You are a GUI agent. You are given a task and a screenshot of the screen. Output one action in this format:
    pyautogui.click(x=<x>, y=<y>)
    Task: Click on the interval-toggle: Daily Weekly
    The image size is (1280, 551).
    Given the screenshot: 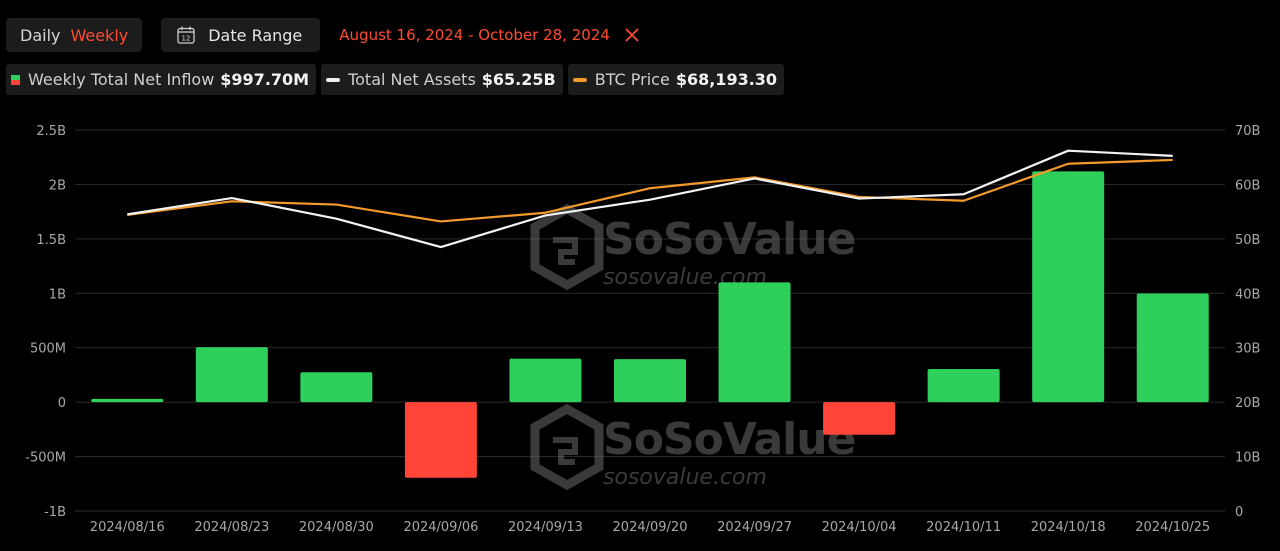 What is the action you would take?
    pyautogui.click(x=74, y=35)
    